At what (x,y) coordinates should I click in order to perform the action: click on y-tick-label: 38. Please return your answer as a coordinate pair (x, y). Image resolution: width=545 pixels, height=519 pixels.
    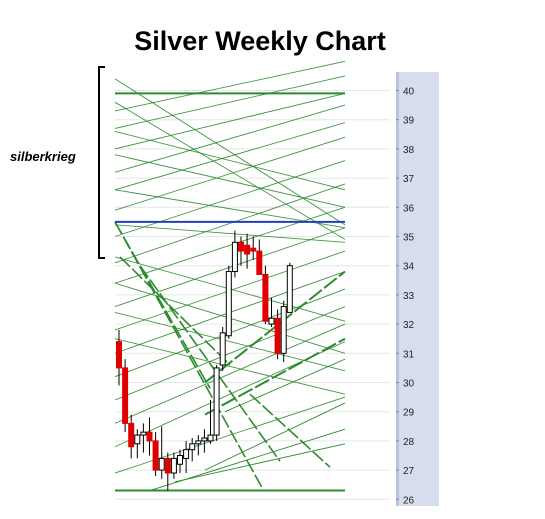
    Looking at the image, I should click on (409, 150).